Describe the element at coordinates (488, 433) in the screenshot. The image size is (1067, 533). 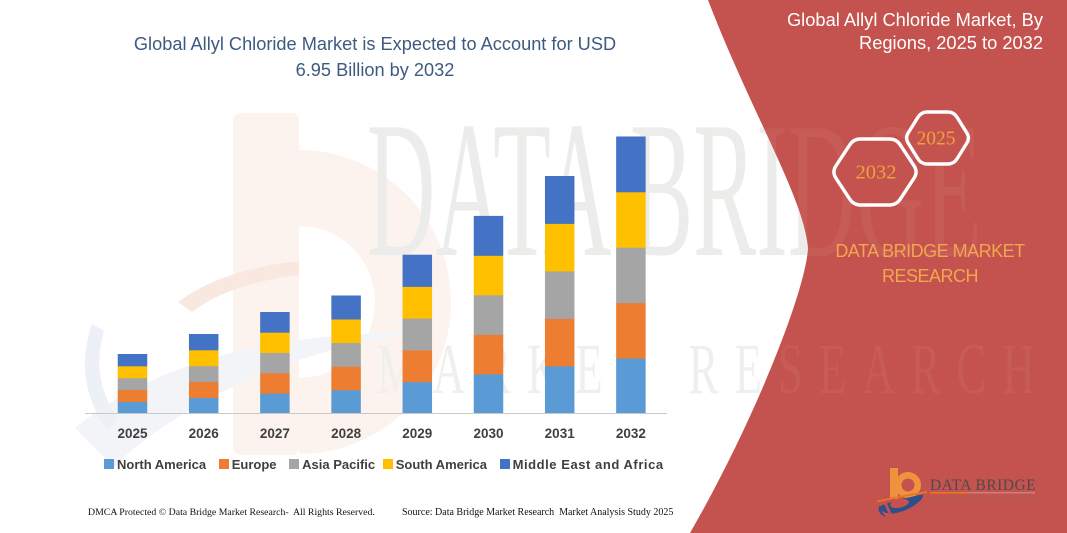
I see `svg-text: 2030` at that location.